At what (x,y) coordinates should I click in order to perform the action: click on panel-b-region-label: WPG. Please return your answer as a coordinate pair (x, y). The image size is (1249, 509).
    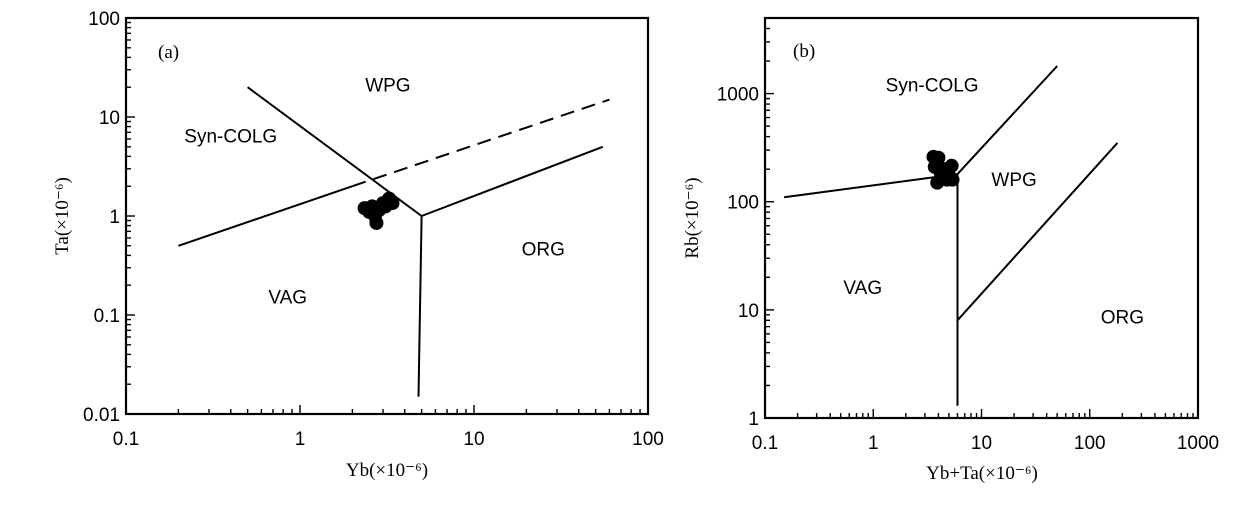
    Looking at the image, I should click on (1013, 180).